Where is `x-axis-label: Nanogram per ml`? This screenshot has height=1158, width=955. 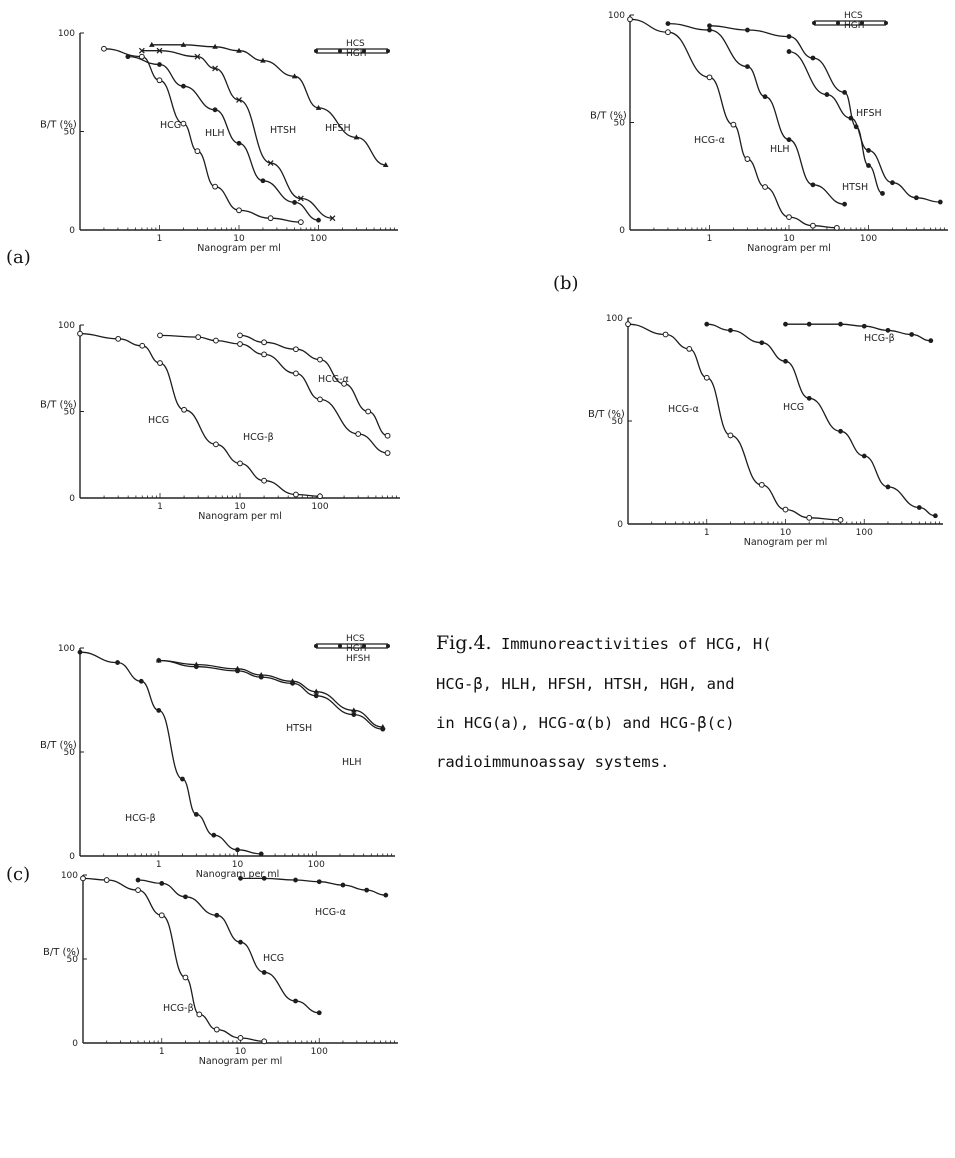
x-axis-label: Nanogram per ml is located at coordinates (789, 248).